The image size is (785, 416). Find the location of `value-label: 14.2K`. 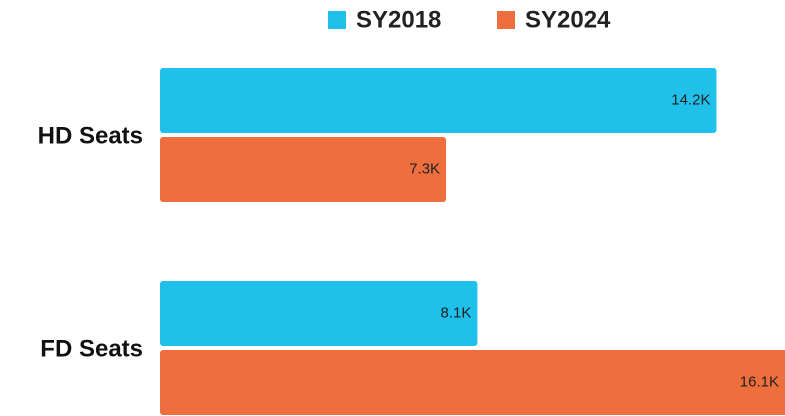

value-label: 14.2K is located at coordinates (690, 99).